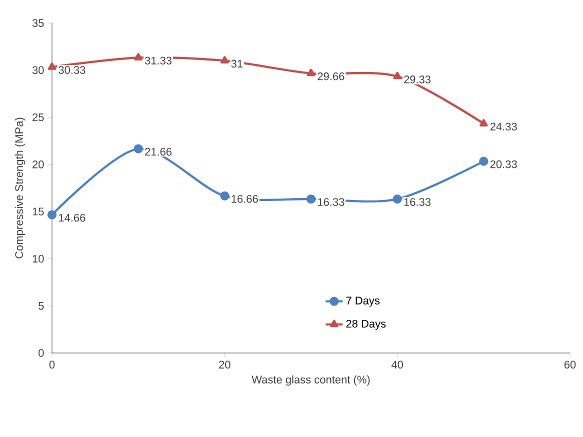 The image size is (583, 437). I want to click on data-label: 29.66, so click(331, 76).